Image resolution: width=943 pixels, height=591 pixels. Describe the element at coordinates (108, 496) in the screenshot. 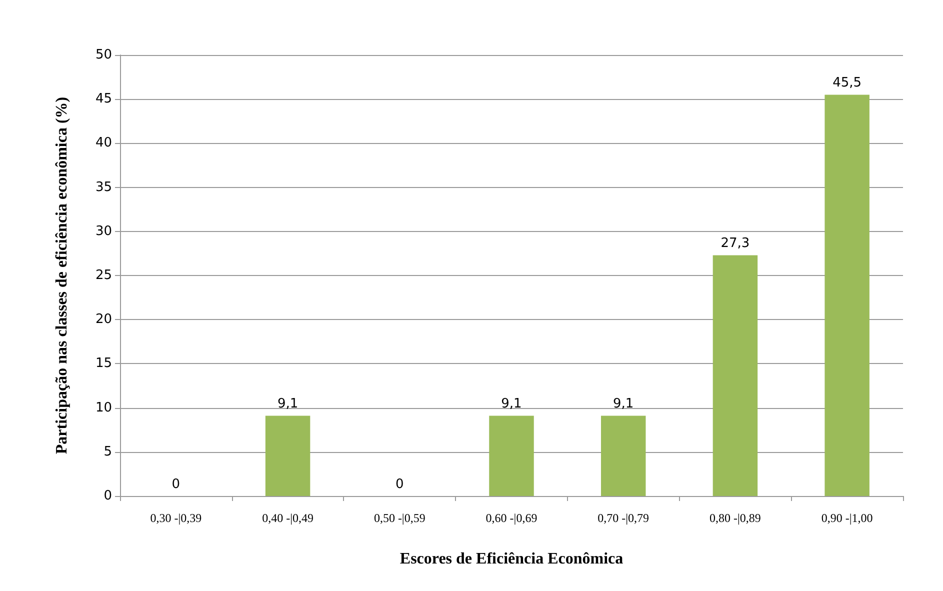

I see `y-tick-label: 0` at that location.